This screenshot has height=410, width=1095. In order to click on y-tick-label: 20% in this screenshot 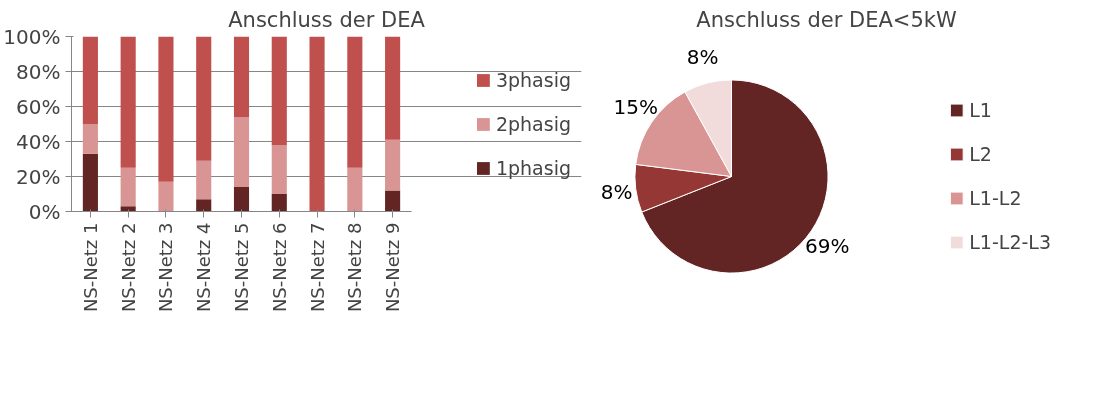, I will do `click(38, 176)`.